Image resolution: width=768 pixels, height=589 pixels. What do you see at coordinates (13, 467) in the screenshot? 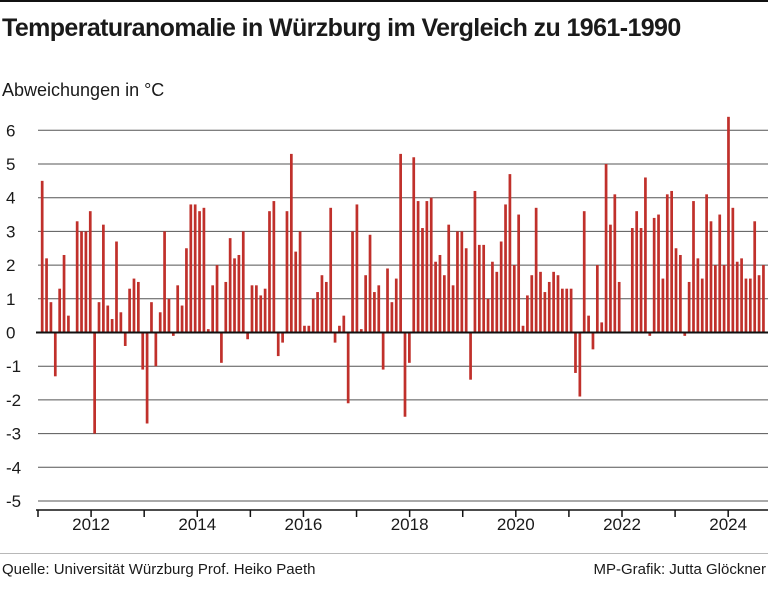
I see `y-tick-label: -4` at bounding box center [13, 467].